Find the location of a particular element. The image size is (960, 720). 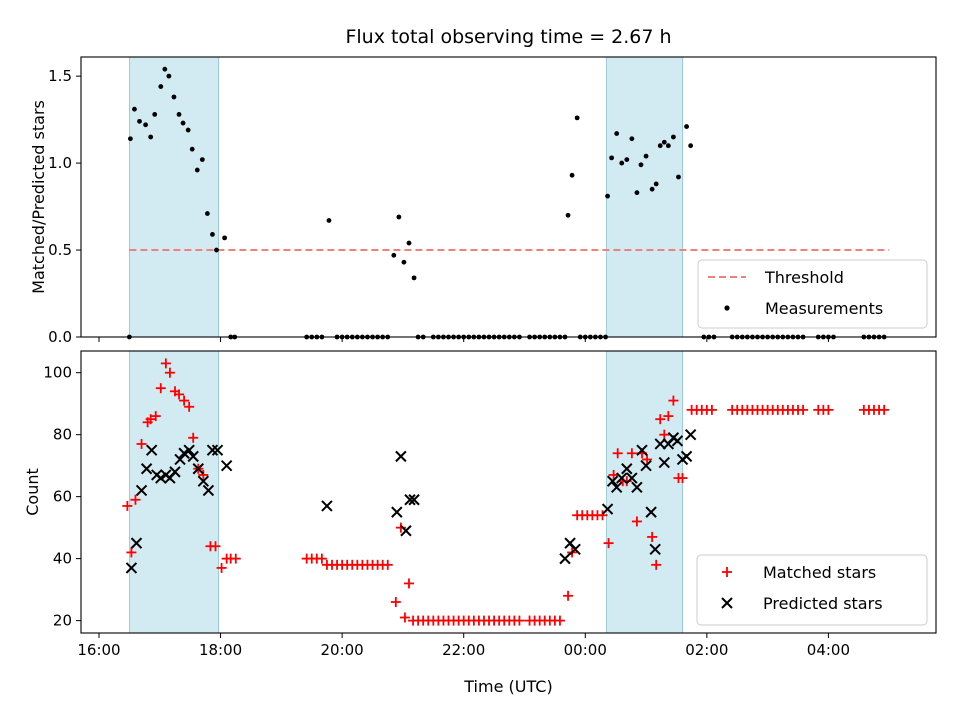

legend-threshold-label: Threshold is located at coordinates (804, 277).